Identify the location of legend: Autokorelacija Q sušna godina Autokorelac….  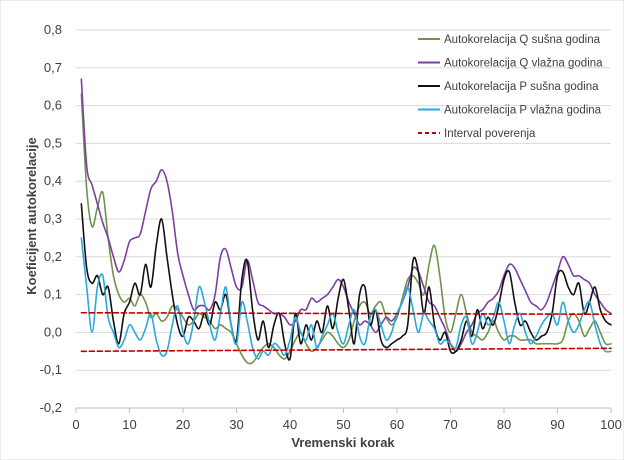
(510, 87).